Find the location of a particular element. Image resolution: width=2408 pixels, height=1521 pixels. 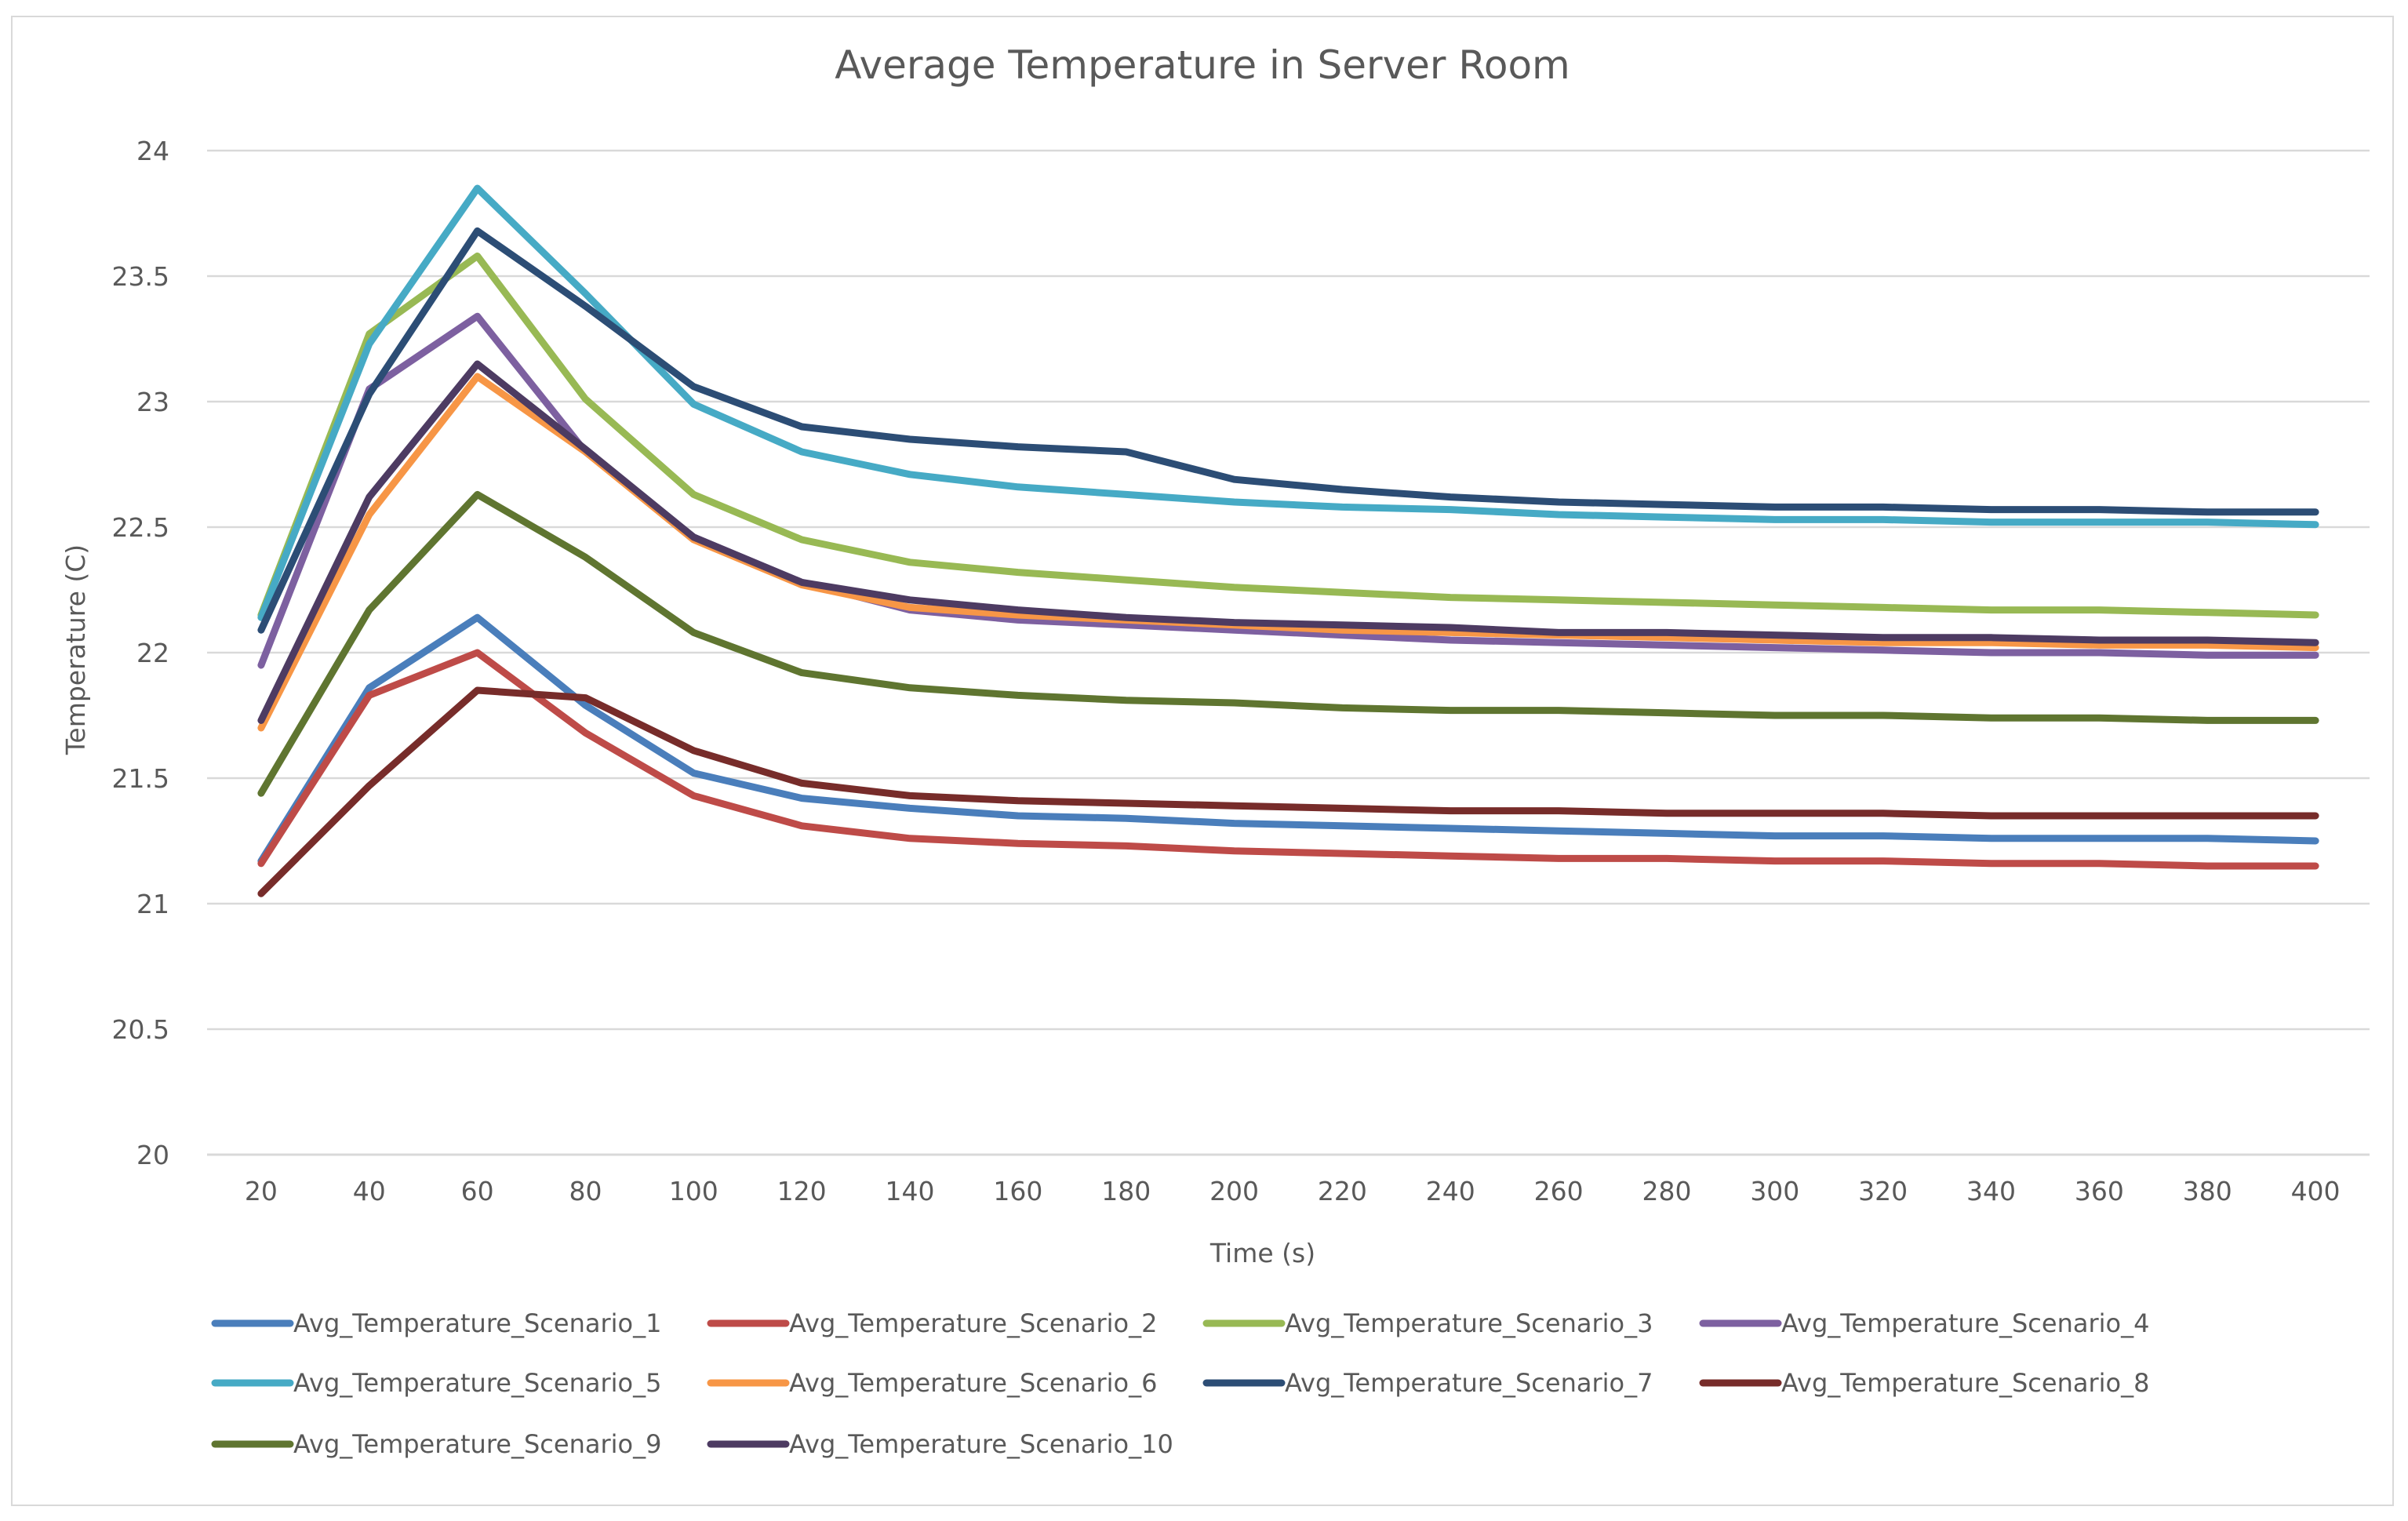

x-tick-label: 40 is located at coordinates (370, 1191).